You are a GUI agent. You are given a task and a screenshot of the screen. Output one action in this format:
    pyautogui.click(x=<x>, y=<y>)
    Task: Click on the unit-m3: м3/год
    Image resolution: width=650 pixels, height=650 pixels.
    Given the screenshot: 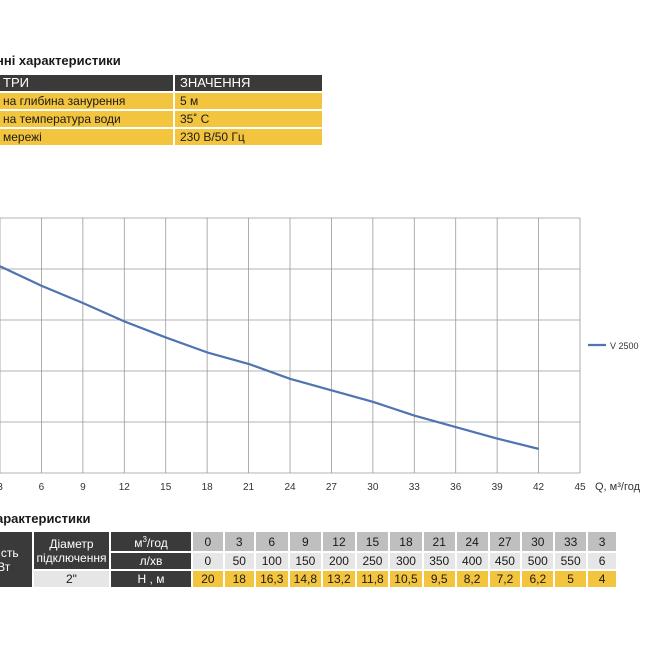 What is the action you would take?
    pyautogui.click(x=151, y=541)
    